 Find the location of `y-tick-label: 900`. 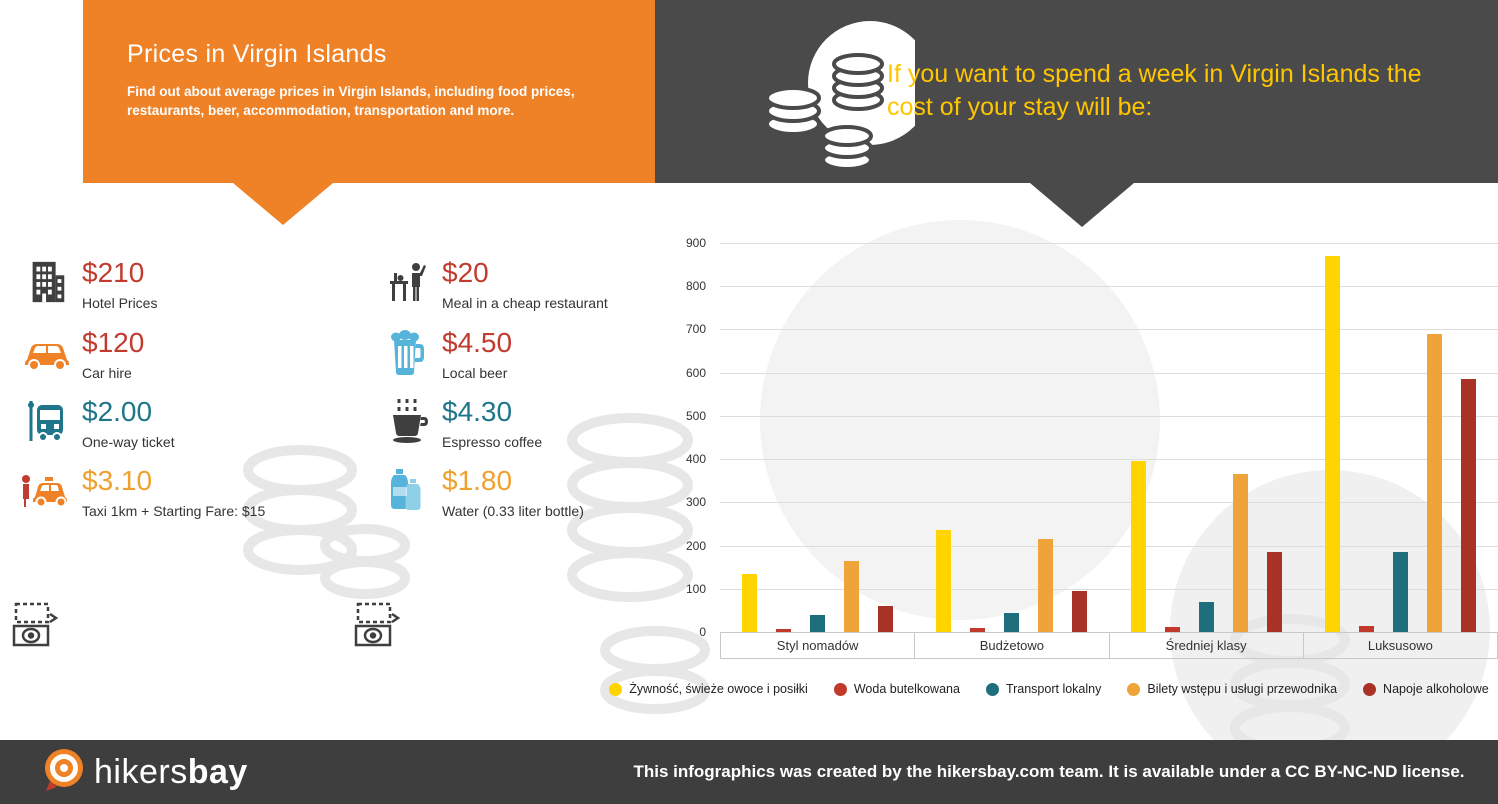

y-tick-label: 900 is located at coordinates (695, 243).